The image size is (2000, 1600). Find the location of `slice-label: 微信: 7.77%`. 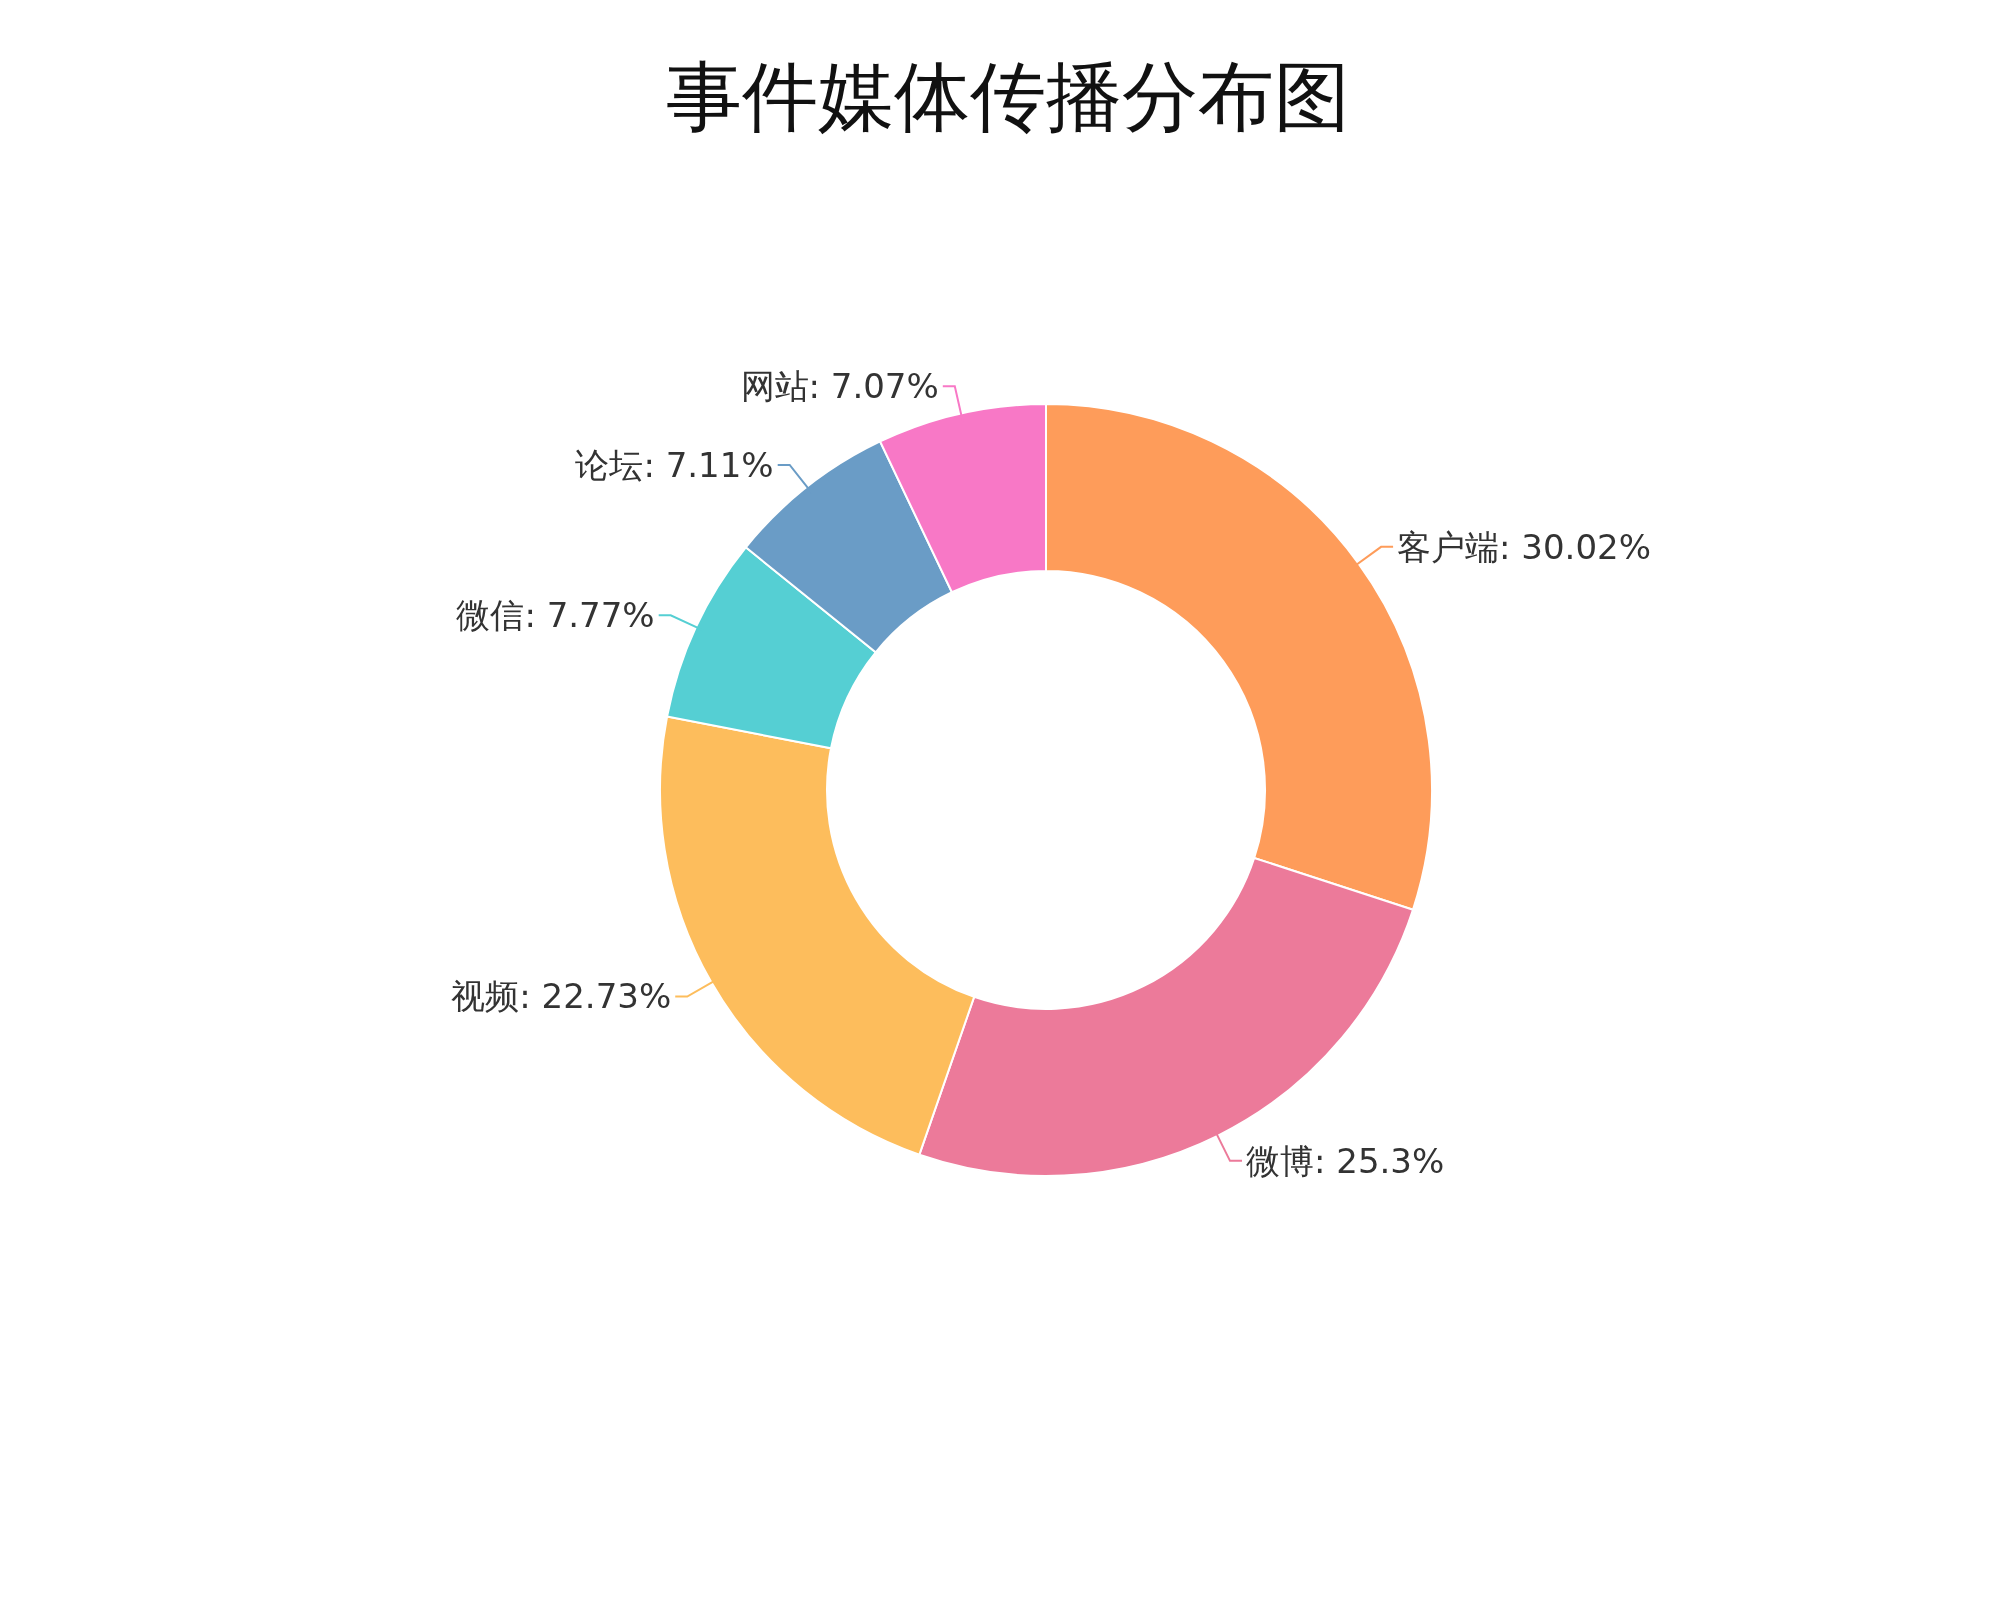

slice-label: 微信: 7.77% is located at coordinates (555, 615).